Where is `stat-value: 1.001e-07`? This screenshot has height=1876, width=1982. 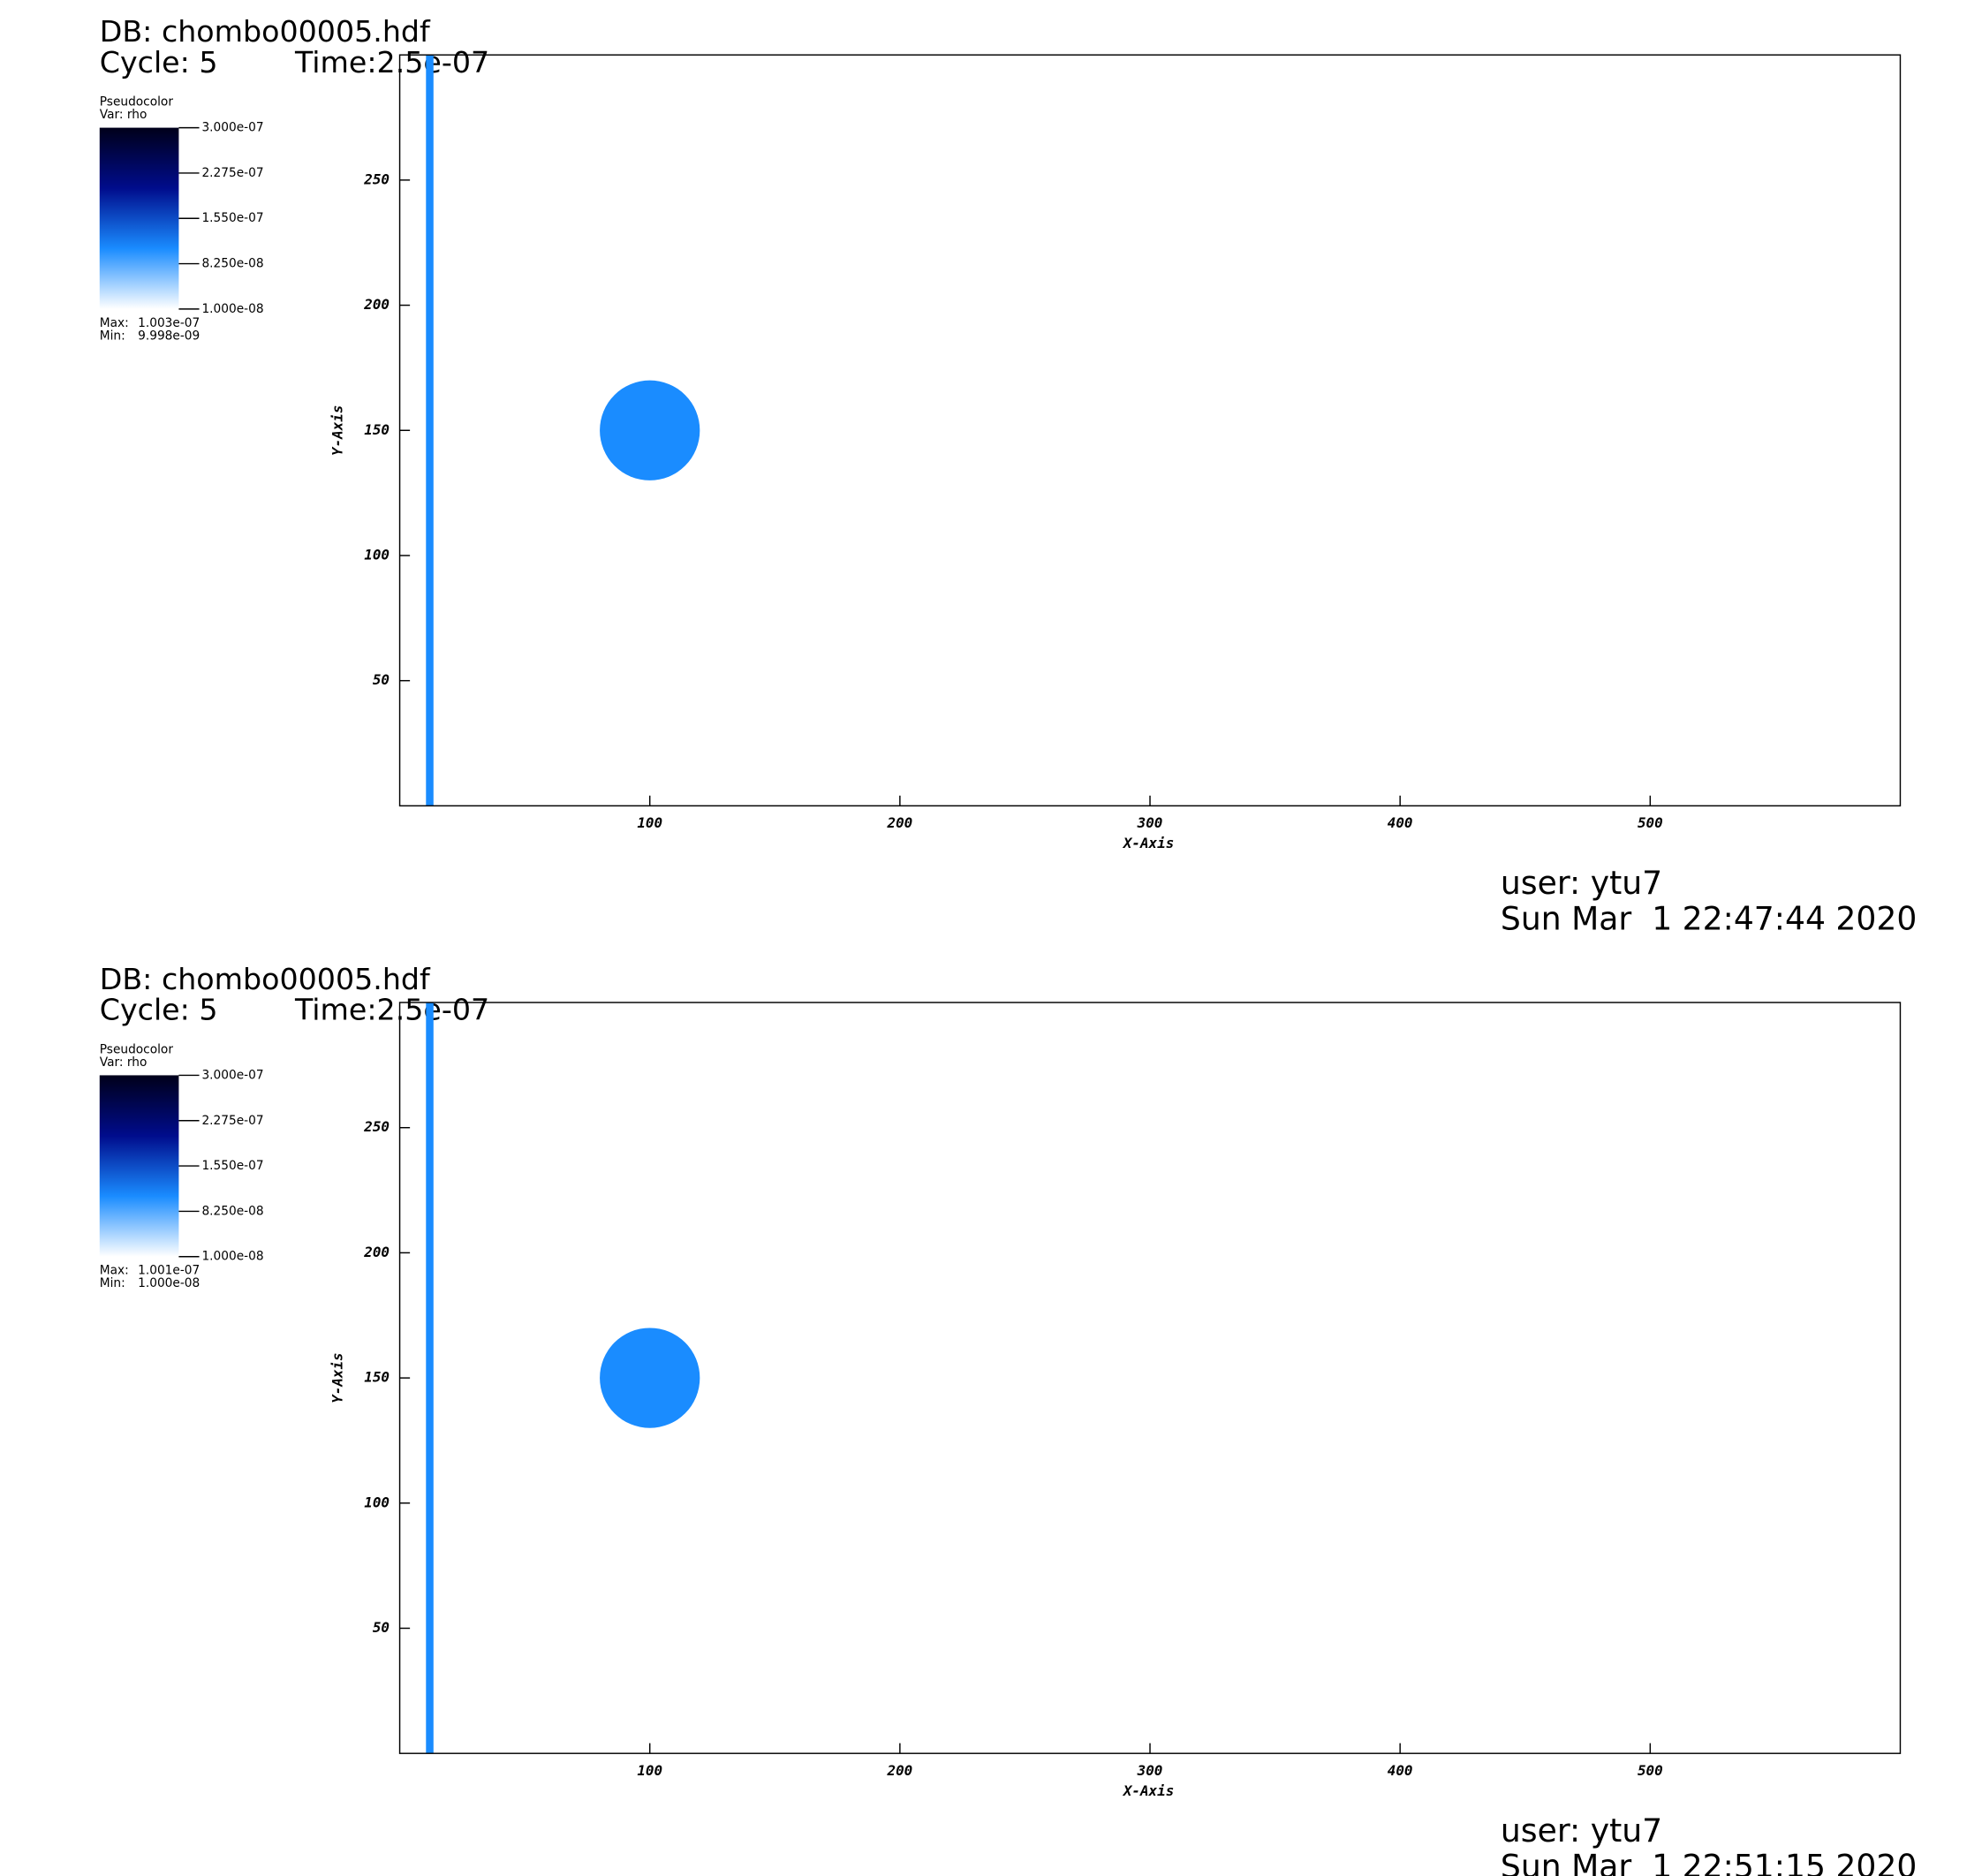
stat-value: 1.001e-07 is located at coordinates (169, 1271).